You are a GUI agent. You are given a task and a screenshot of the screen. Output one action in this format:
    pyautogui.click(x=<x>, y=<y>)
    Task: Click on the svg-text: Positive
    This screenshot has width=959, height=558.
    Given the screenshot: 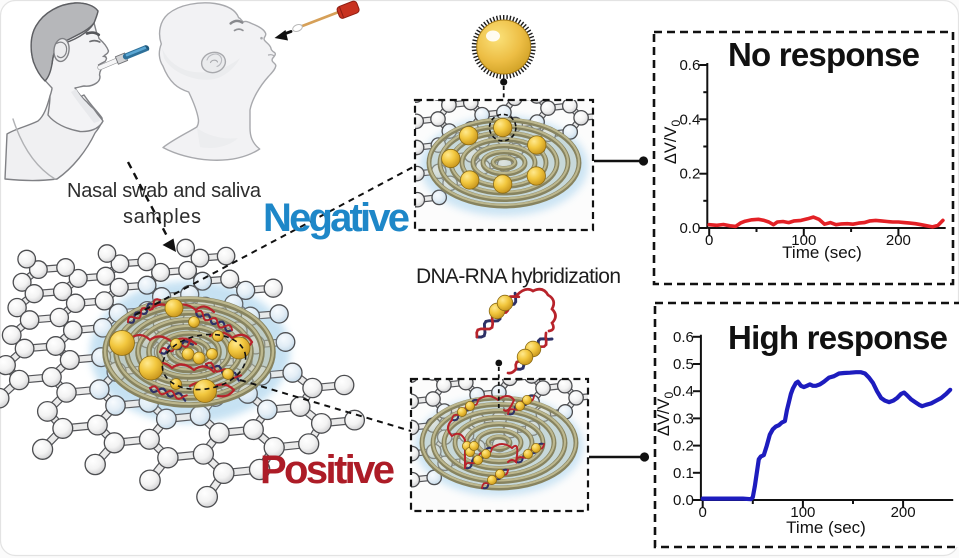 What is the action you would take?
    pyautogui.click(x=327, y=470)
    